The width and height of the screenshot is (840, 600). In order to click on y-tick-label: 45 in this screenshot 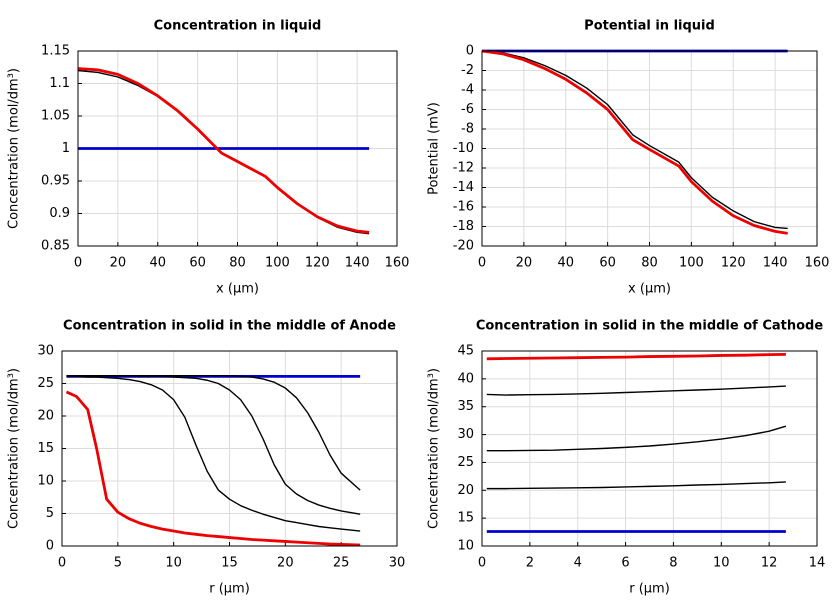, I will do `click(465, 351)`.